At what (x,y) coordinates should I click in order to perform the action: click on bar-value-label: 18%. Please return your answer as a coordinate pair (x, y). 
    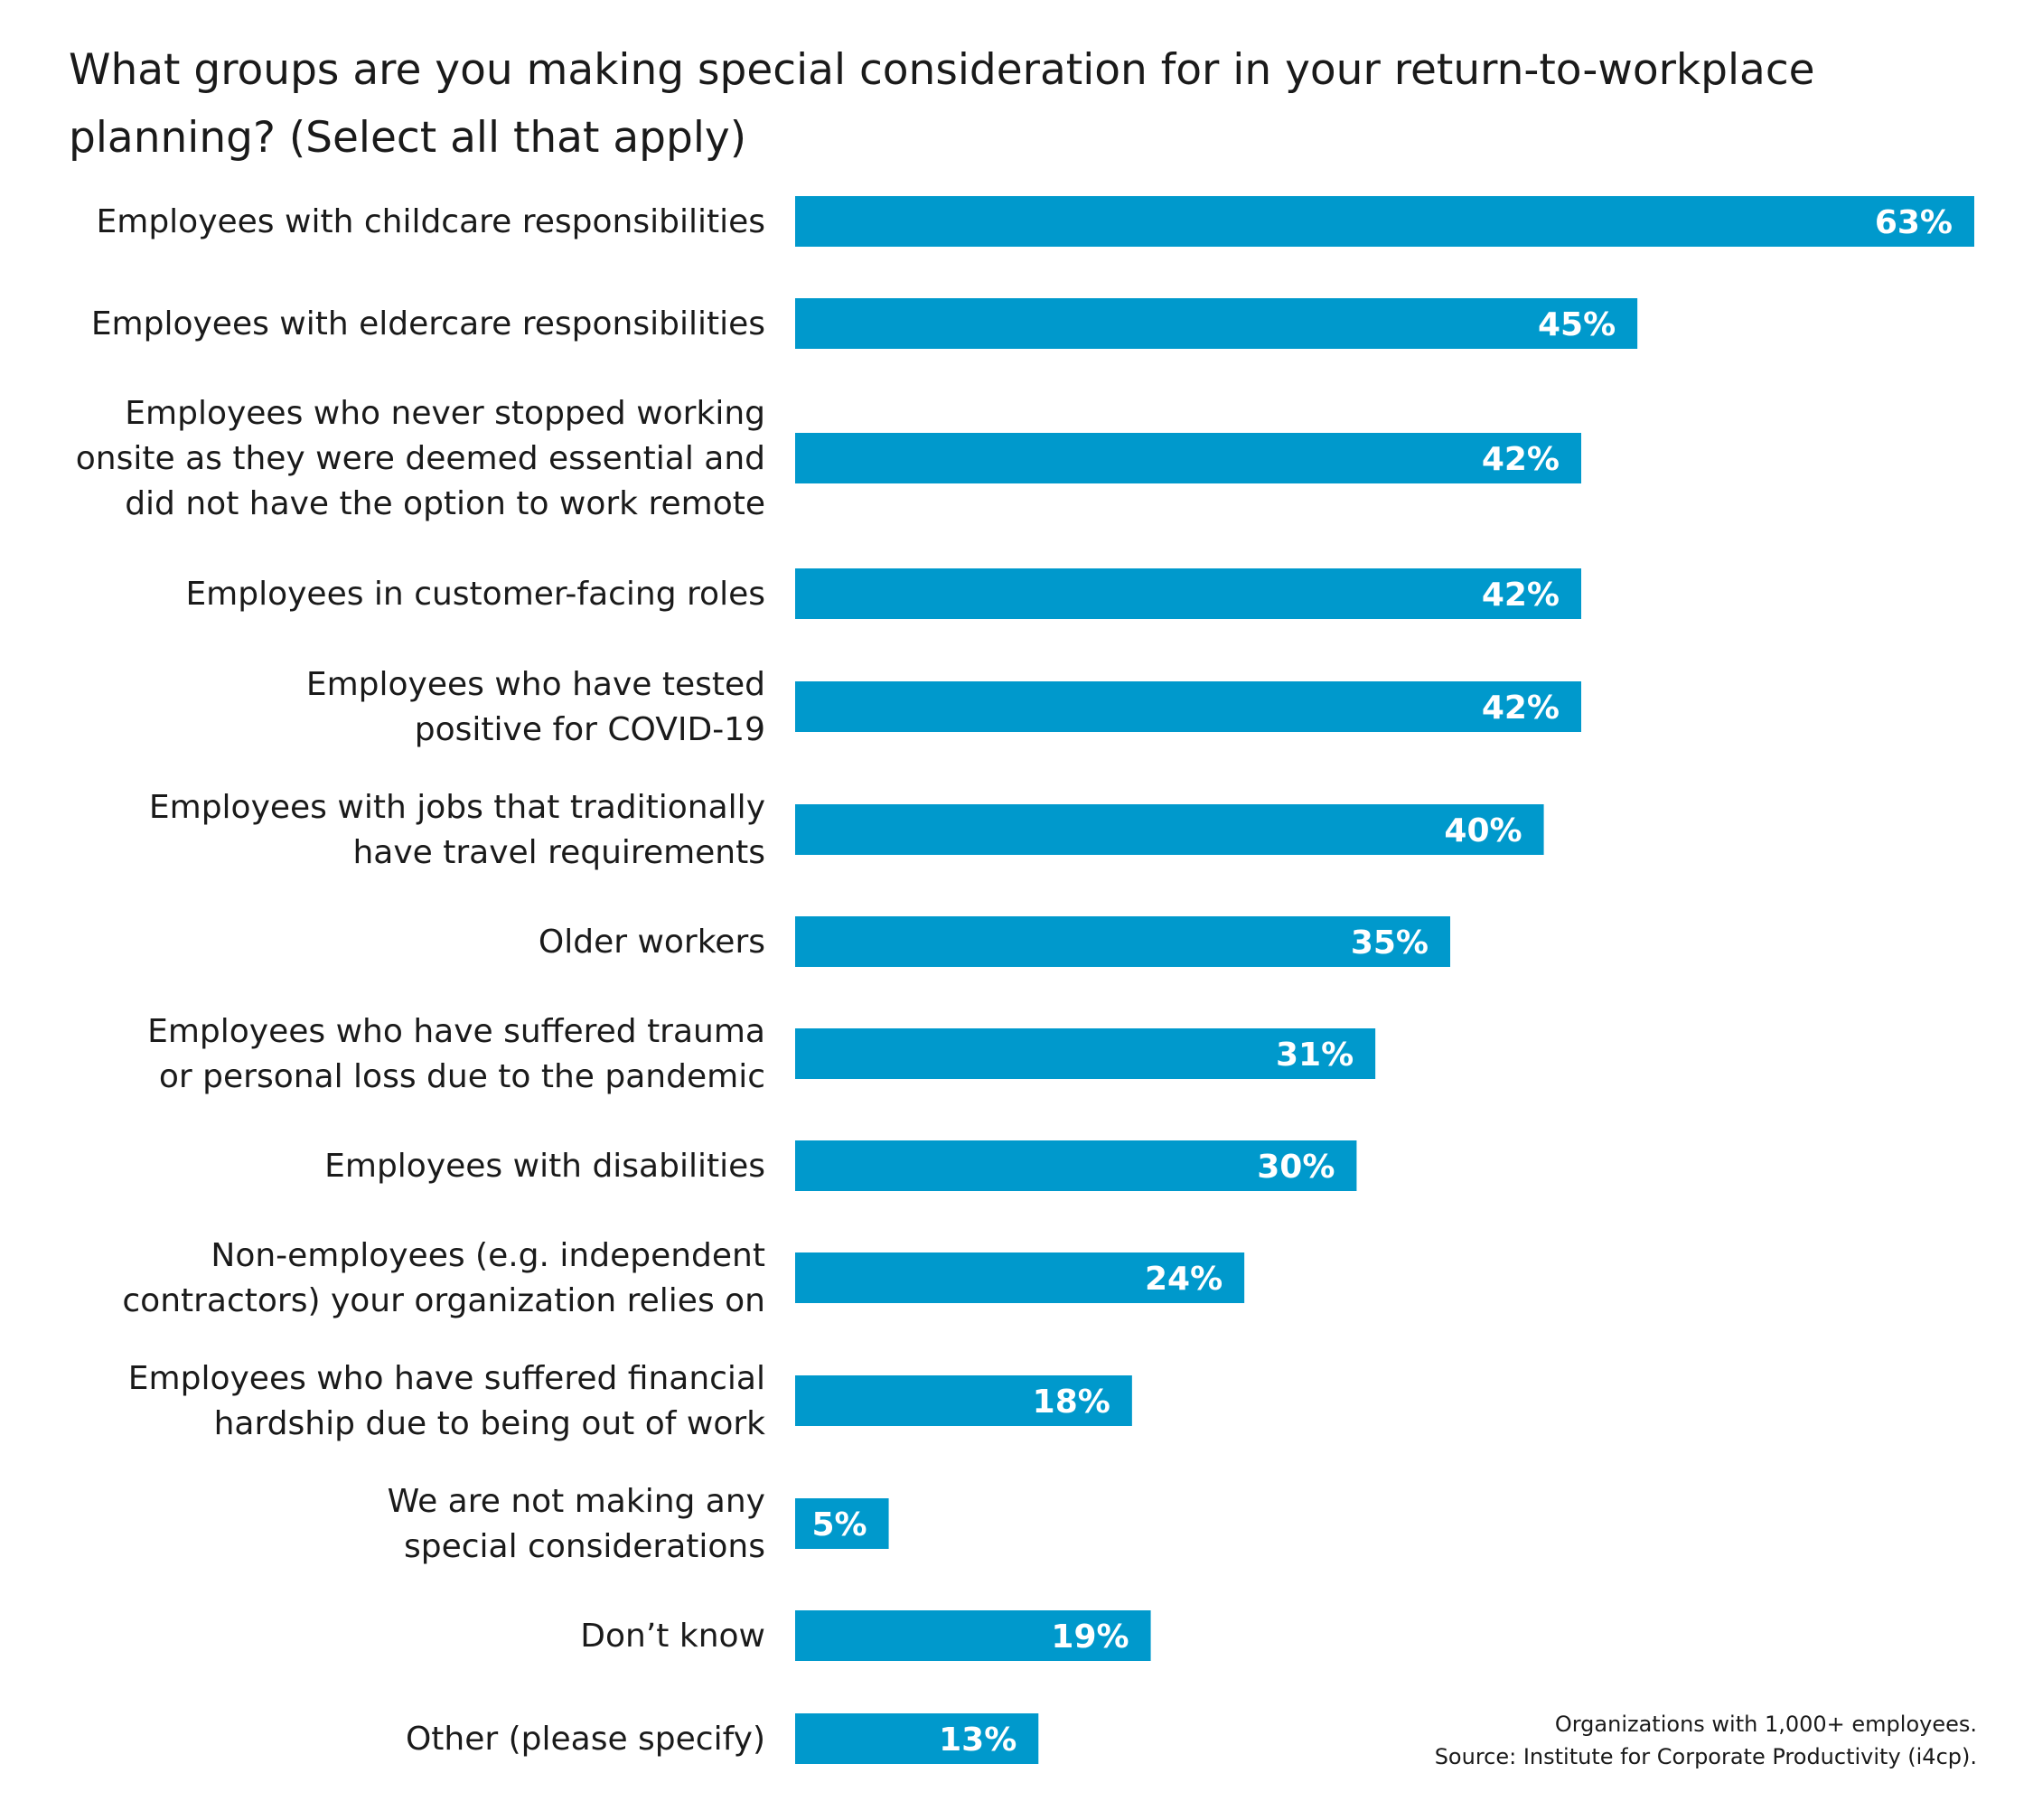
    Looking at the image, I should click on (1071, 1402).